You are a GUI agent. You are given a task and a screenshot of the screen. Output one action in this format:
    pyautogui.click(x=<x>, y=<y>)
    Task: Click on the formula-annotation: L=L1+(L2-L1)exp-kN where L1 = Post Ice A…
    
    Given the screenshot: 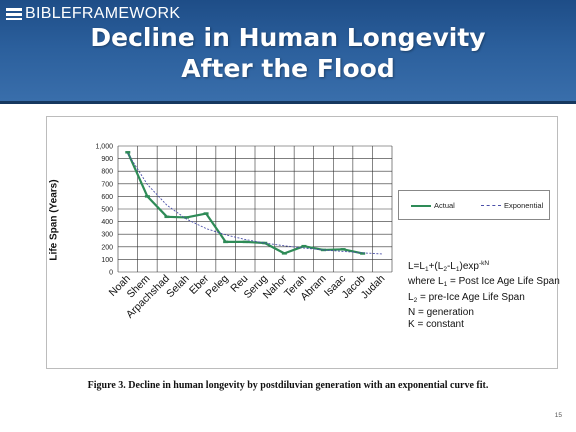 What is the action you would take?
    pyautogui.click(x=484, y=294)
    